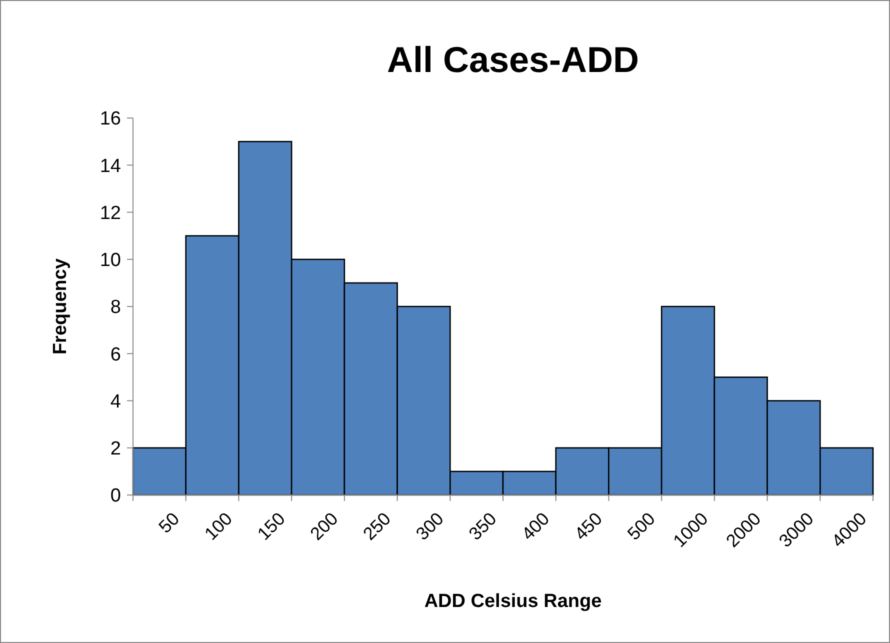 Image resolution: width=890 pixels, height=643 pixels. I want to click on x-tick-label: 50, so click(169, 522).